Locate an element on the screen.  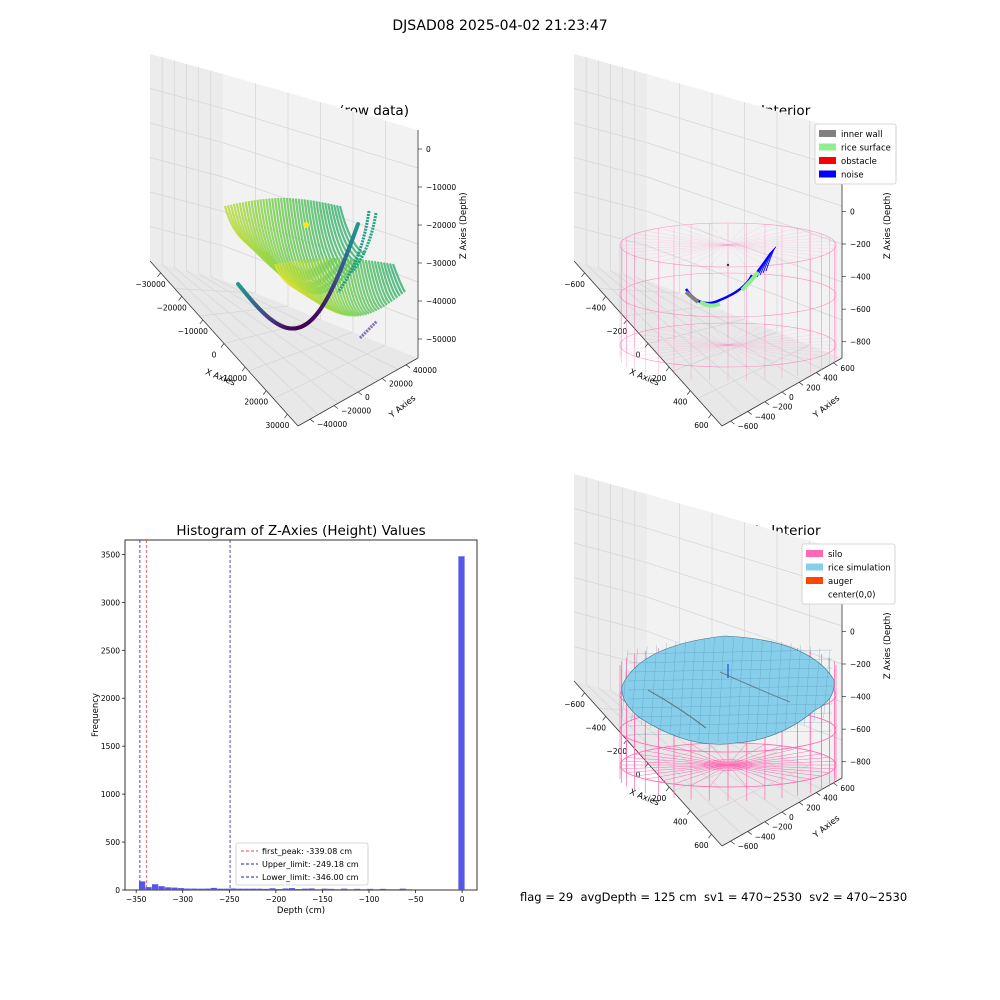
plot1-arc-right is located at coordinates (364, 242).